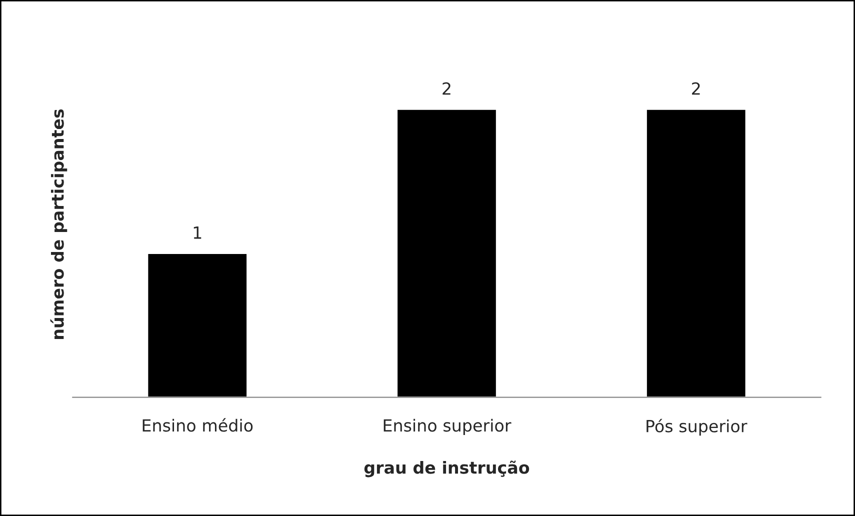  Describe the element at coordinates (697, 427) in the screenshot. I see `x-tick-label: Pós superior` at that location.